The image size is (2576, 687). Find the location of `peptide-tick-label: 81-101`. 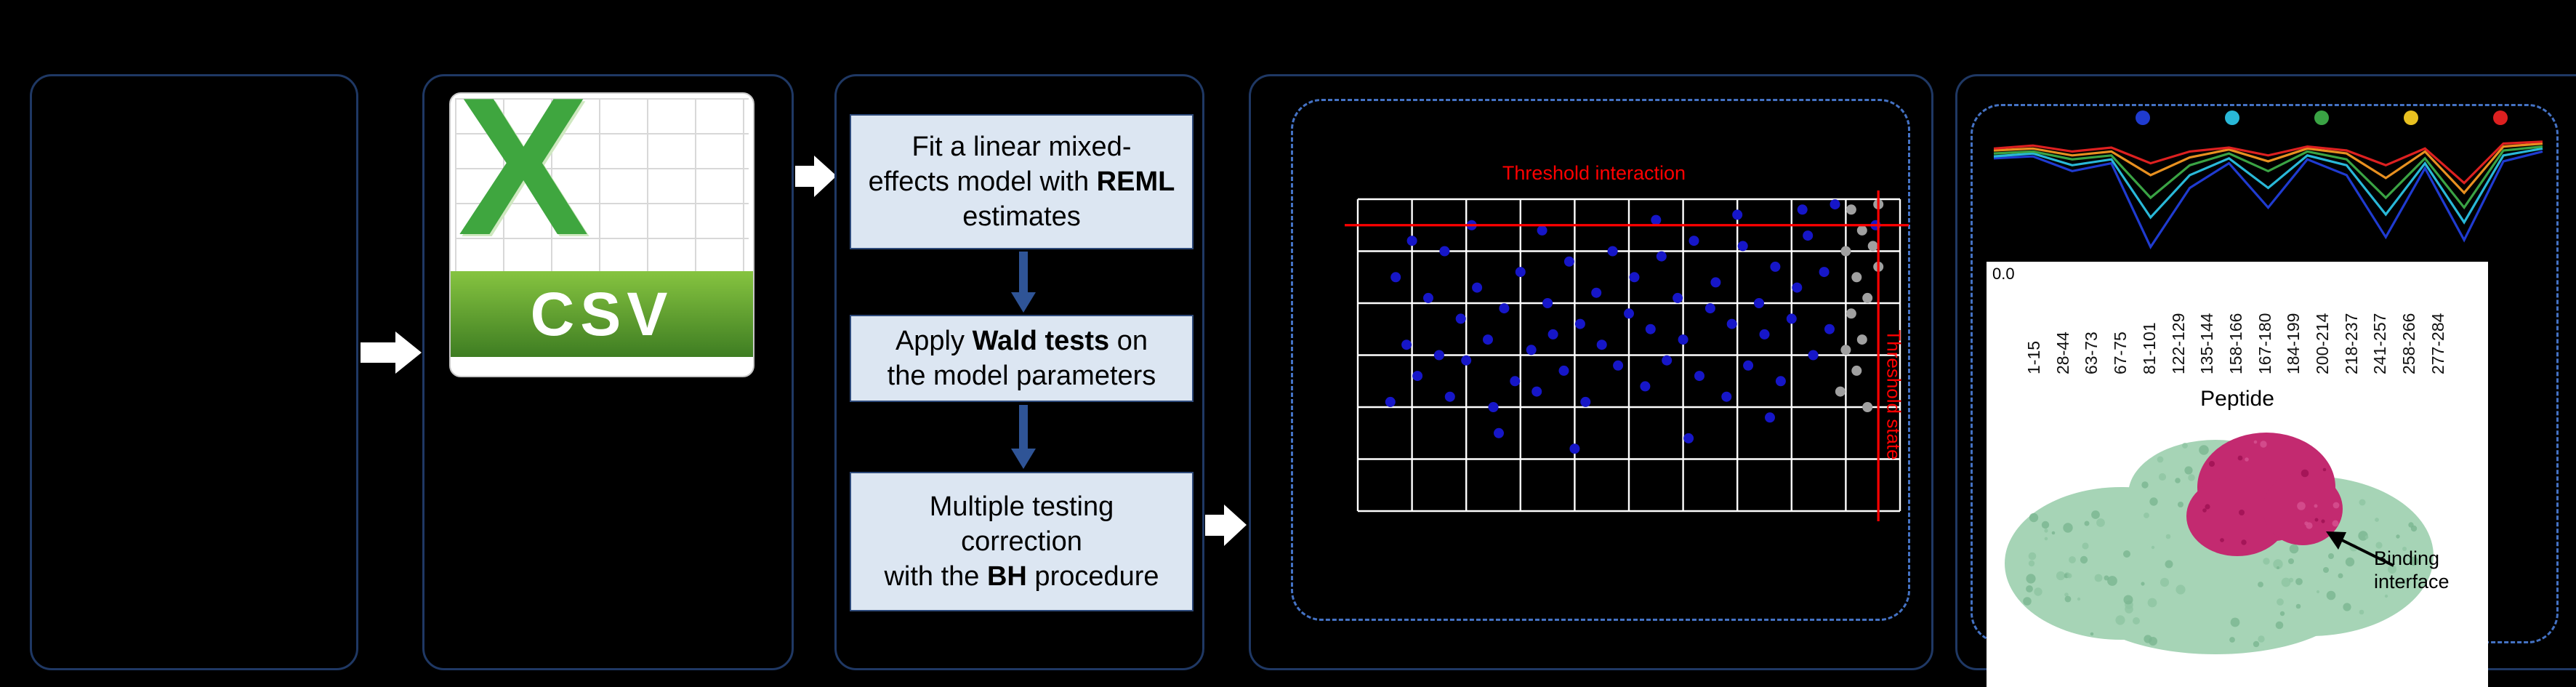

peptide-tick-label: 81-101 is located at coordinates (2149, 348).